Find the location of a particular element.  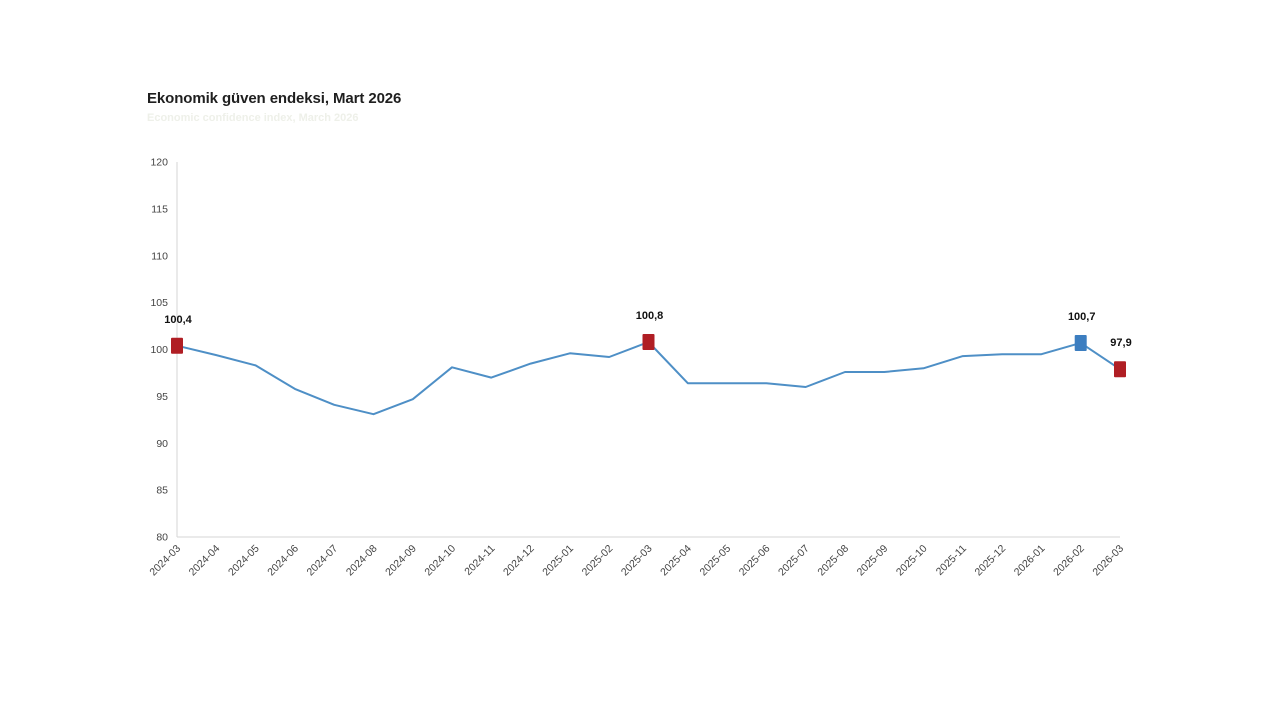

x-axis-tick-label: 2025-03 is located at coordinates (637, 561).